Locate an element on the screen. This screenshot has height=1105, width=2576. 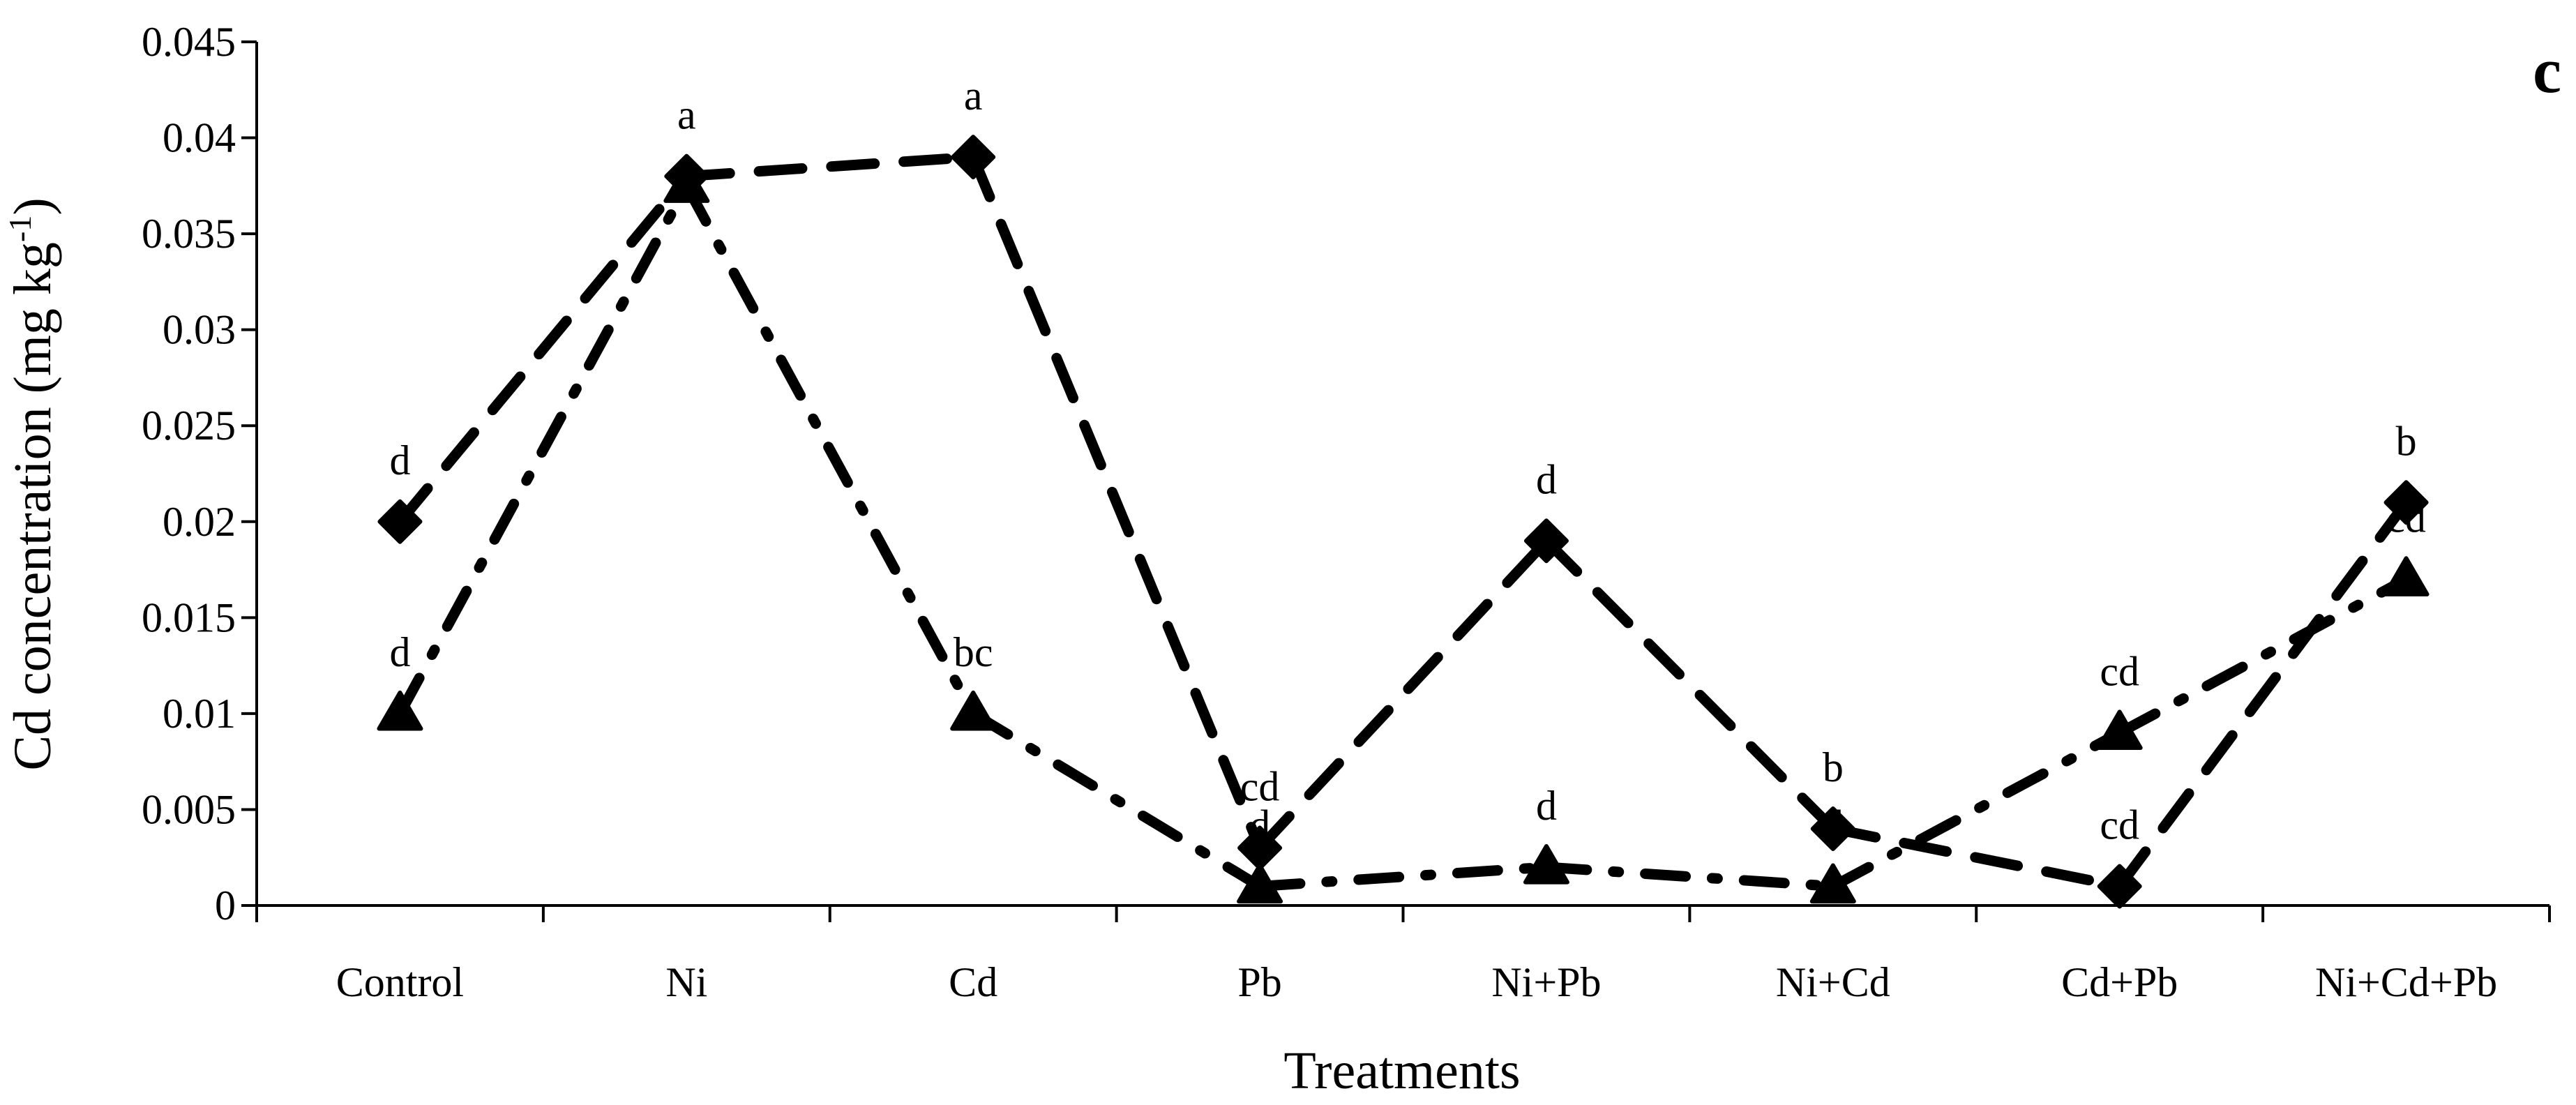
y-tick-label: 0 is located at coordinates (225, 905).